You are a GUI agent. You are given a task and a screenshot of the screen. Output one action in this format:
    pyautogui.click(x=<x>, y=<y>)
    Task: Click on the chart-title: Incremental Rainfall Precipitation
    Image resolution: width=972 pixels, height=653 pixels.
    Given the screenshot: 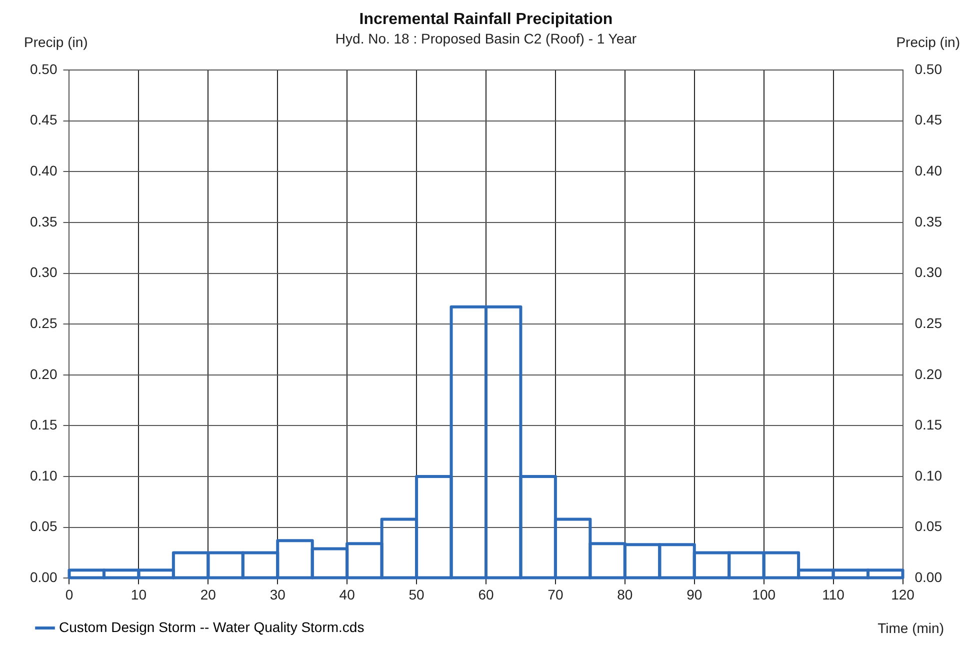 What is the action you would take?
    pyautogui.click(x=486, y=19)
    